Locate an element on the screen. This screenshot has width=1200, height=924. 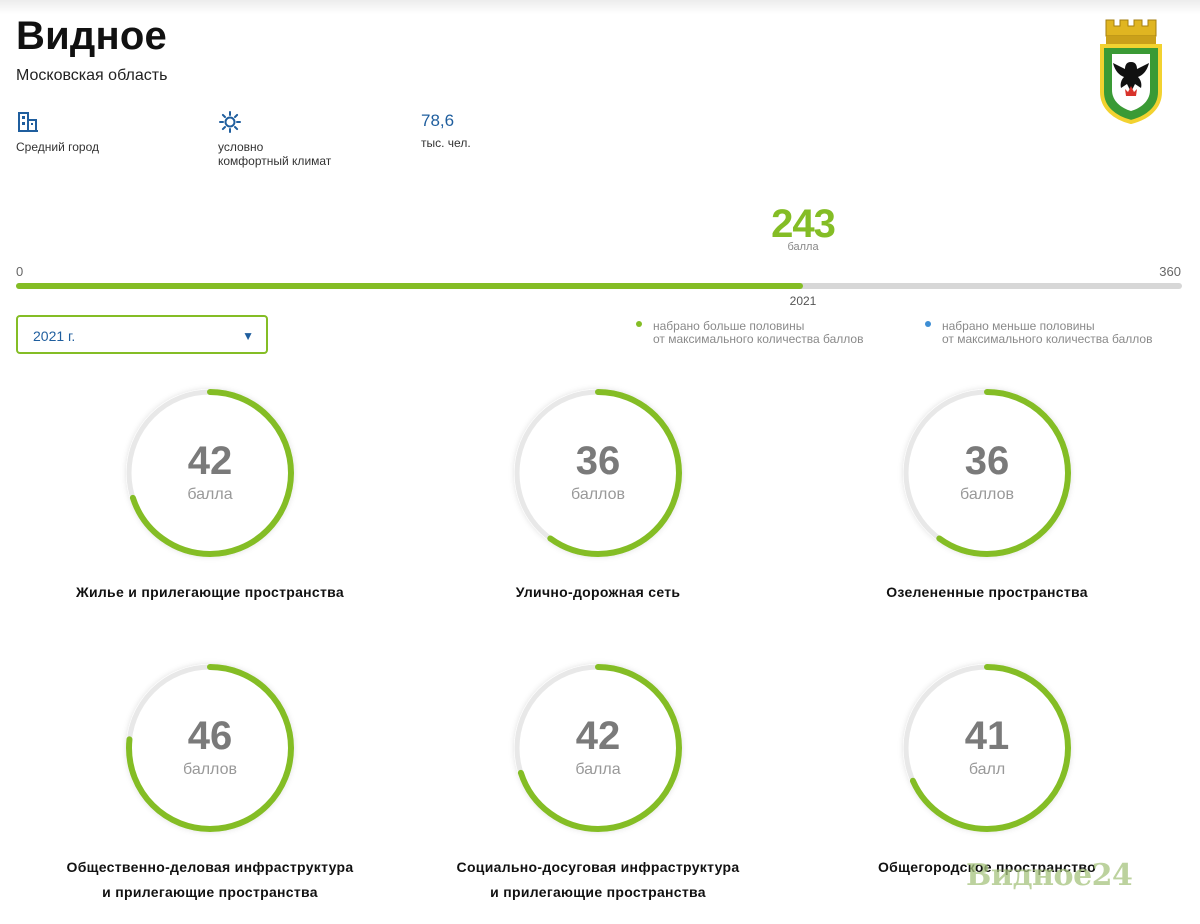
stat-population: 78,6 тыс. чел. is located at coordinates (446, 130).